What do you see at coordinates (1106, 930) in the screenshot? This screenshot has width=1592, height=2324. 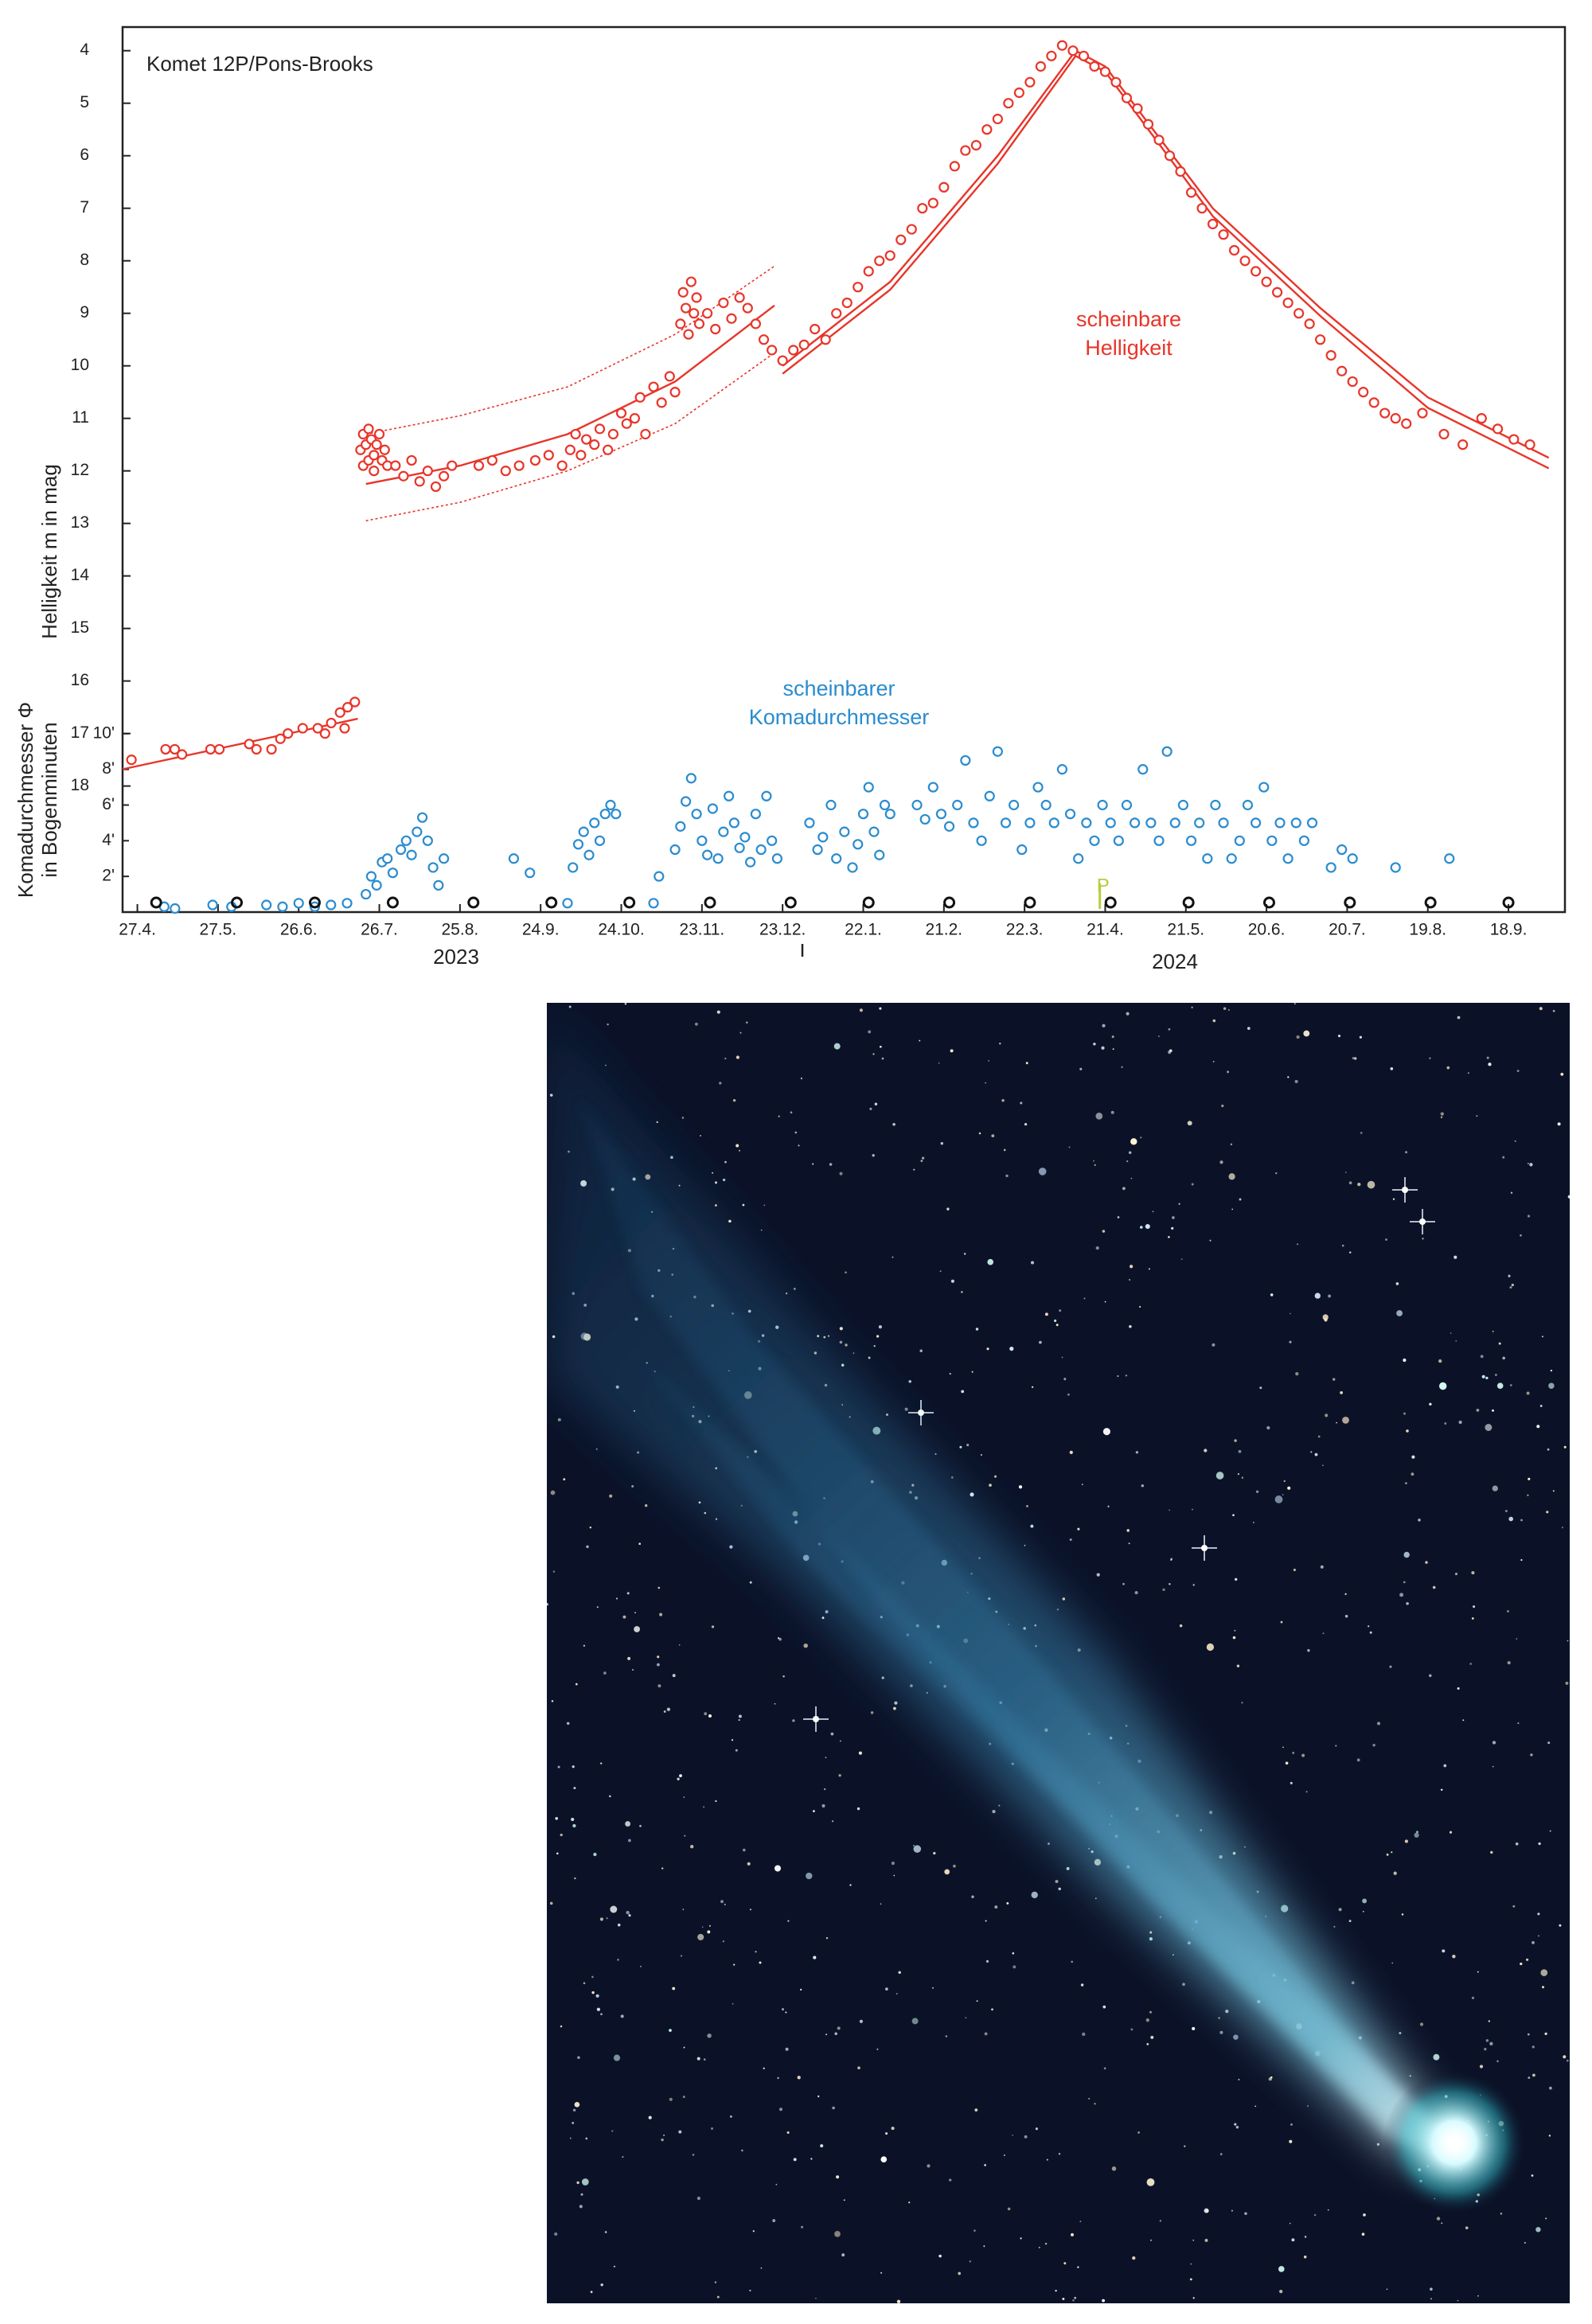 I see `x-tick-label: 21.4.` at bounding box center [1106, 930].